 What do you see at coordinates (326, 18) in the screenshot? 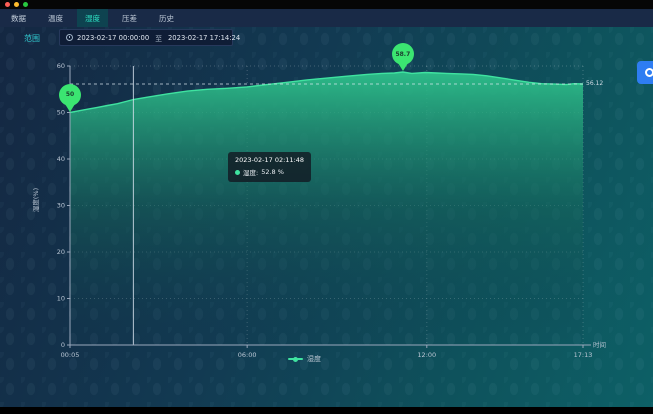
I see `nav-bar: 数据 温度 湿度 压差 历史` at bounding box center [326, 18].